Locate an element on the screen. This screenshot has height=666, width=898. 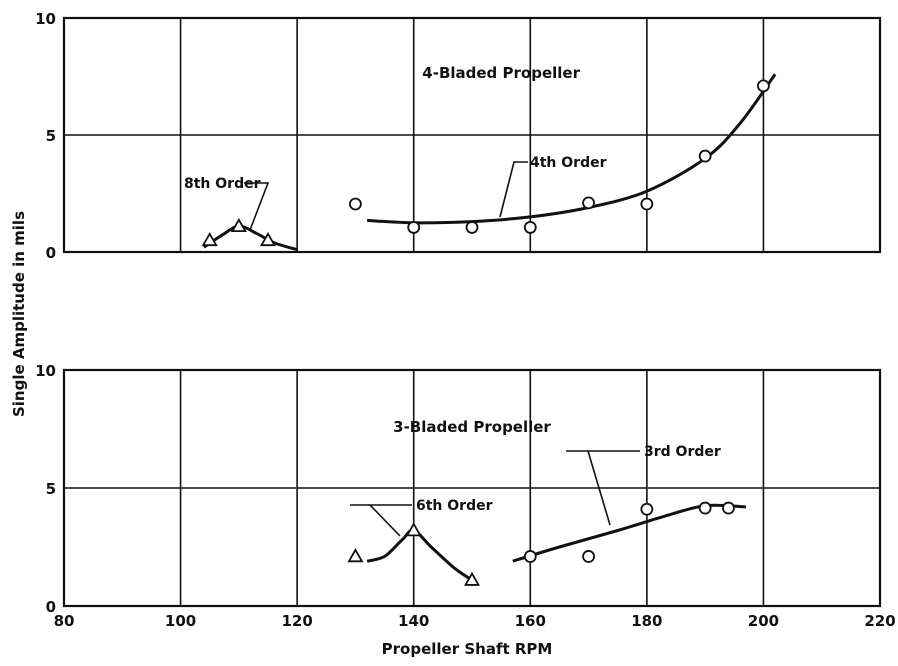
series-6th-order is located at coordinates (414, 554).